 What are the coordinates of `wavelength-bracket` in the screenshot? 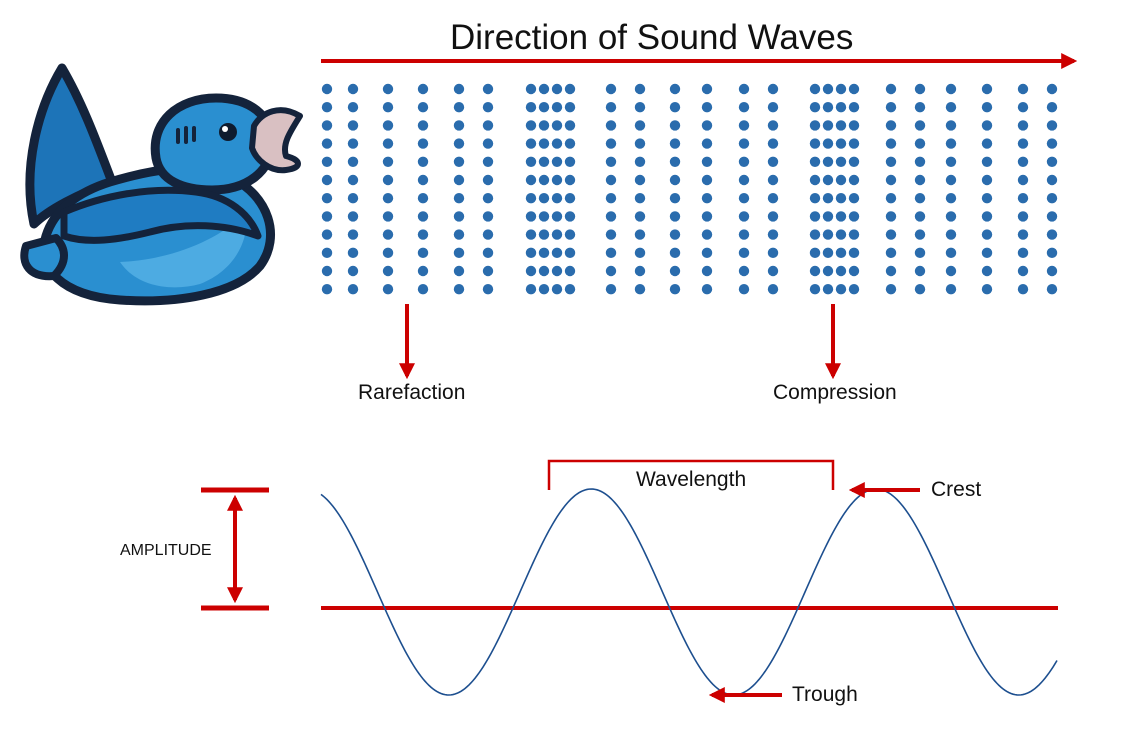 It's located at (691, 474).